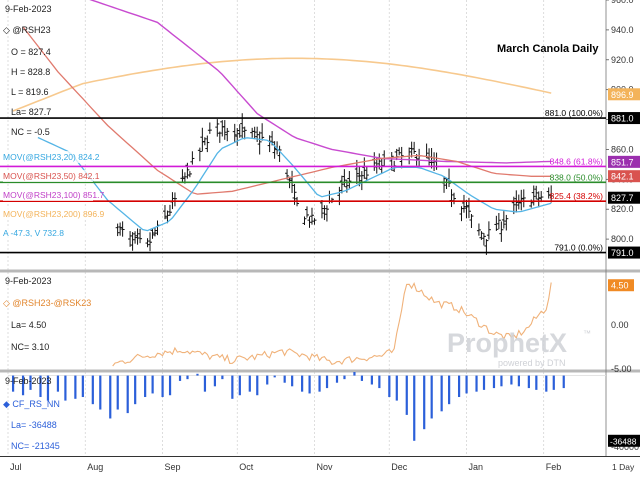 The height and width of the screenshot is (485, 640). I want to click on price-info-value: H = 828.8, so click(30, 72).